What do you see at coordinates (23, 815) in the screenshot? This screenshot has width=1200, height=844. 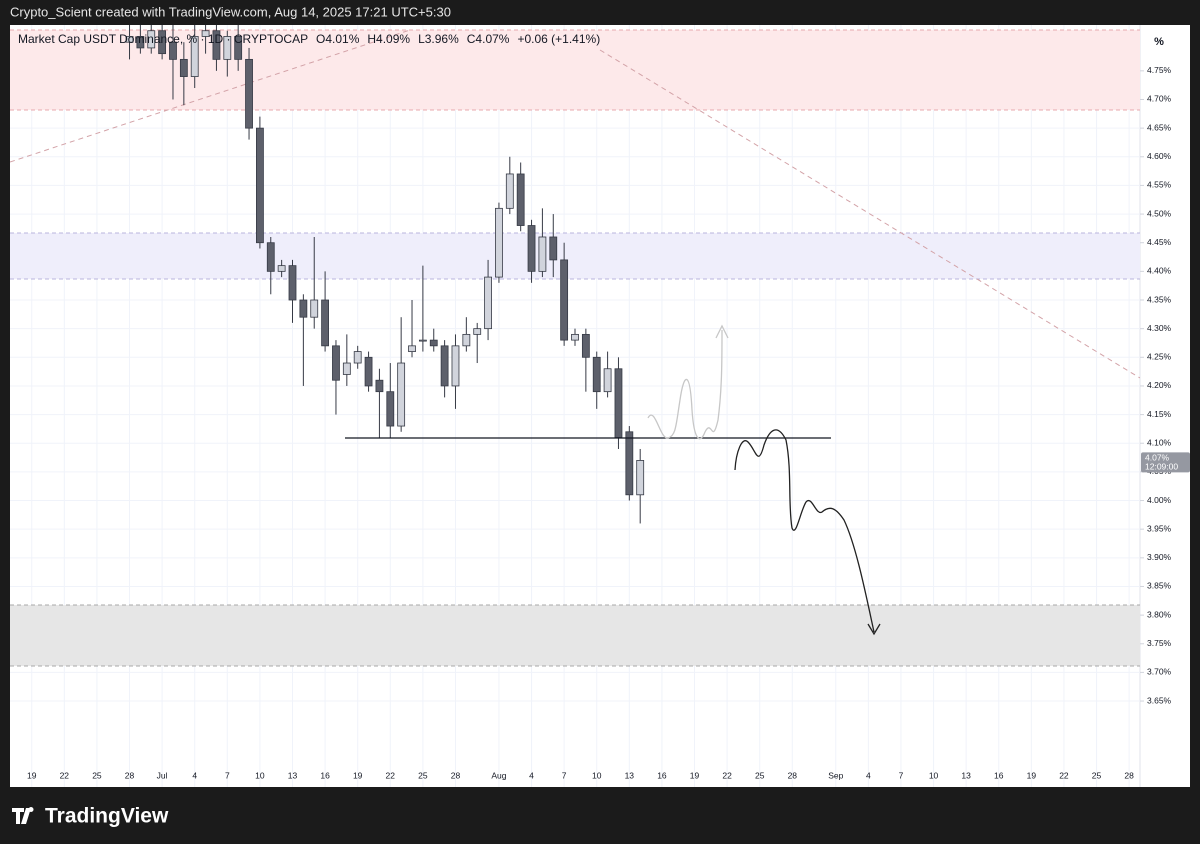 I see `logo-mark` at bounding box center [23, 815].